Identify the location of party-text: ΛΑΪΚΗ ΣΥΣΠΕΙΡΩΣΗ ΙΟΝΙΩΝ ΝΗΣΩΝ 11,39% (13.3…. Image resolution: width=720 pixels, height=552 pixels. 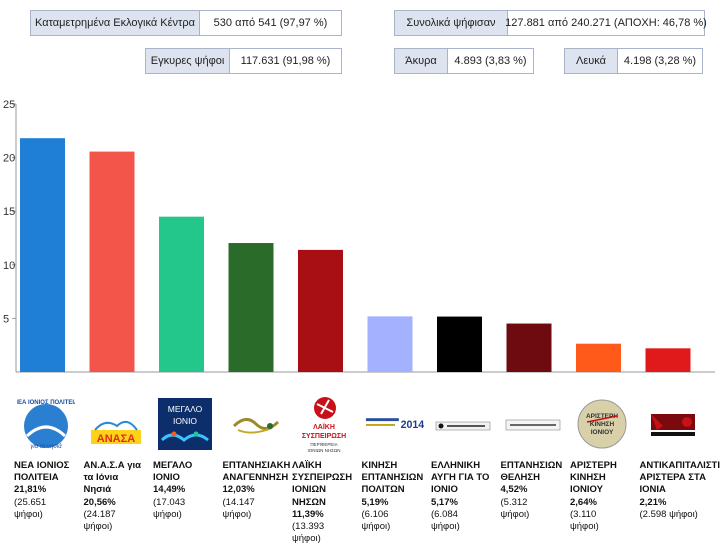
(327, 502).